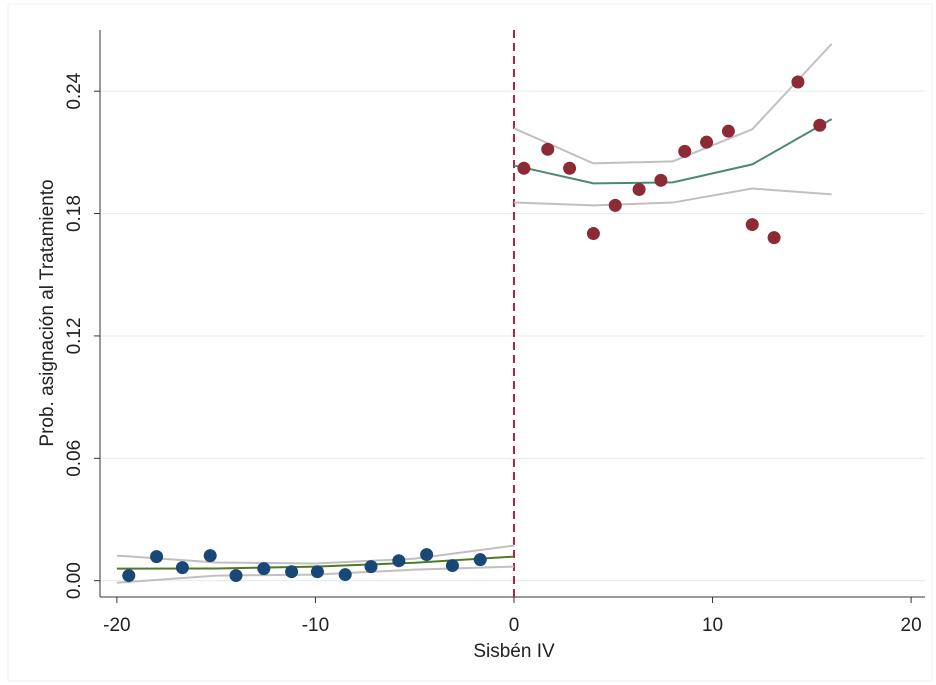 The height and width of the screenshot is (685, 936). I want to click on y-axis-title: Prob. asignación al Tratamiento, so click(47, 312).